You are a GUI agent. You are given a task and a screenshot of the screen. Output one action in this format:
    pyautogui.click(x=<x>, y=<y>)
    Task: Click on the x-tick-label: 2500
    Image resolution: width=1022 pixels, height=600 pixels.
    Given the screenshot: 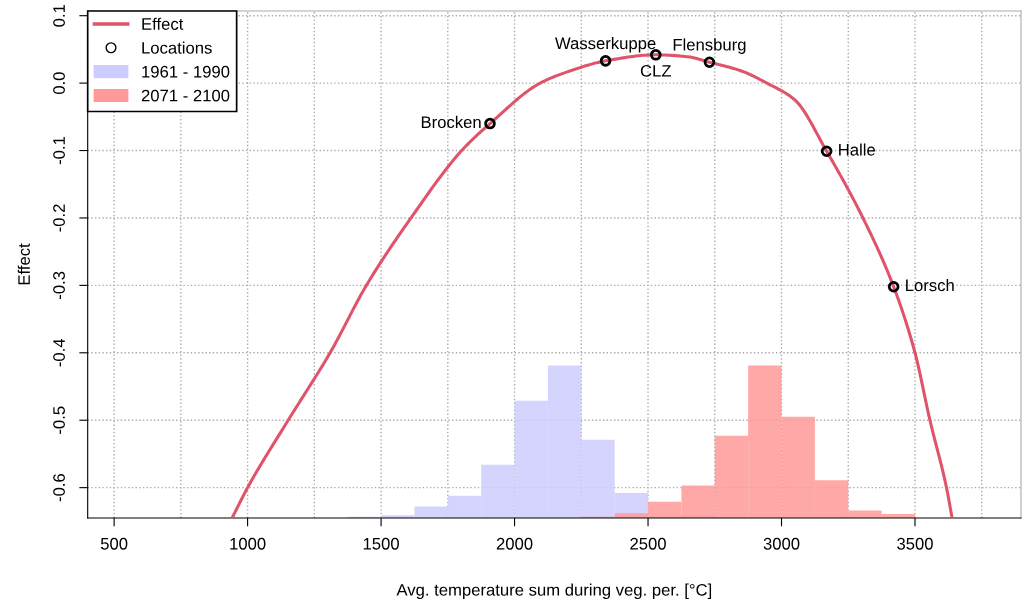 What is the action you would take?
    pyautogui.click(x=648, y=543)
    